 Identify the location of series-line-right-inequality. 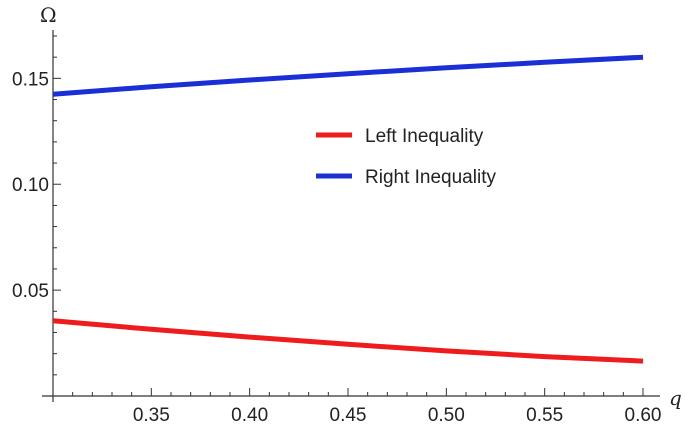
(348, 75).